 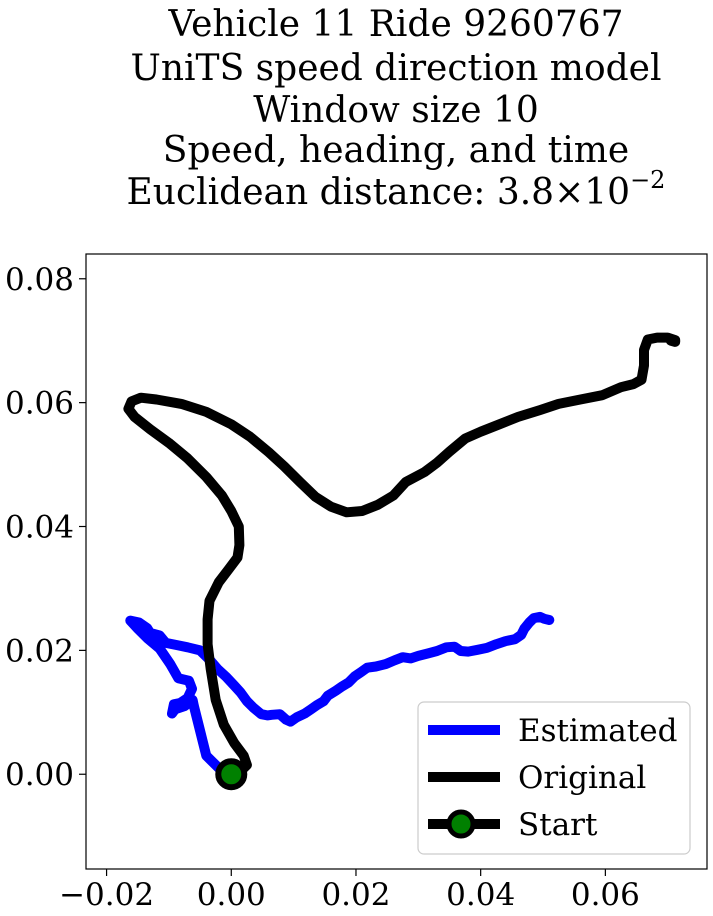 I want to click on start-layer, so click(x=231, y=774).